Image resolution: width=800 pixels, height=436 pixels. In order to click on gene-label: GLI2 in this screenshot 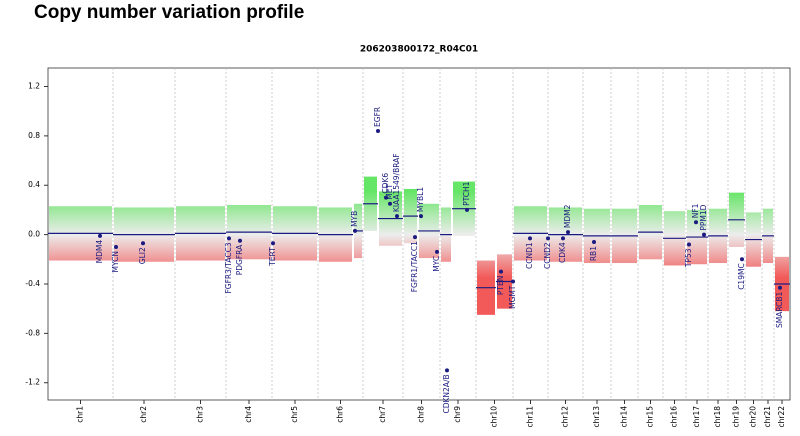, I will do `click(142, 255)`.